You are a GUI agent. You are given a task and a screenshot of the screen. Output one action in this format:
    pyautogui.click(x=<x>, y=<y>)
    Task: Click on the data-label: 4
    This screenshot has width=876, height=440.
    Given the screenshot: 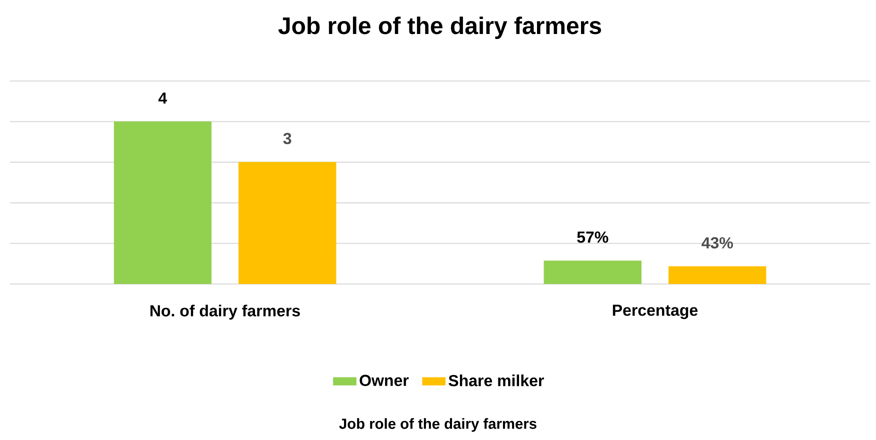 What is the action you would take?
    pyautogui.click(x=163, y=98)
    